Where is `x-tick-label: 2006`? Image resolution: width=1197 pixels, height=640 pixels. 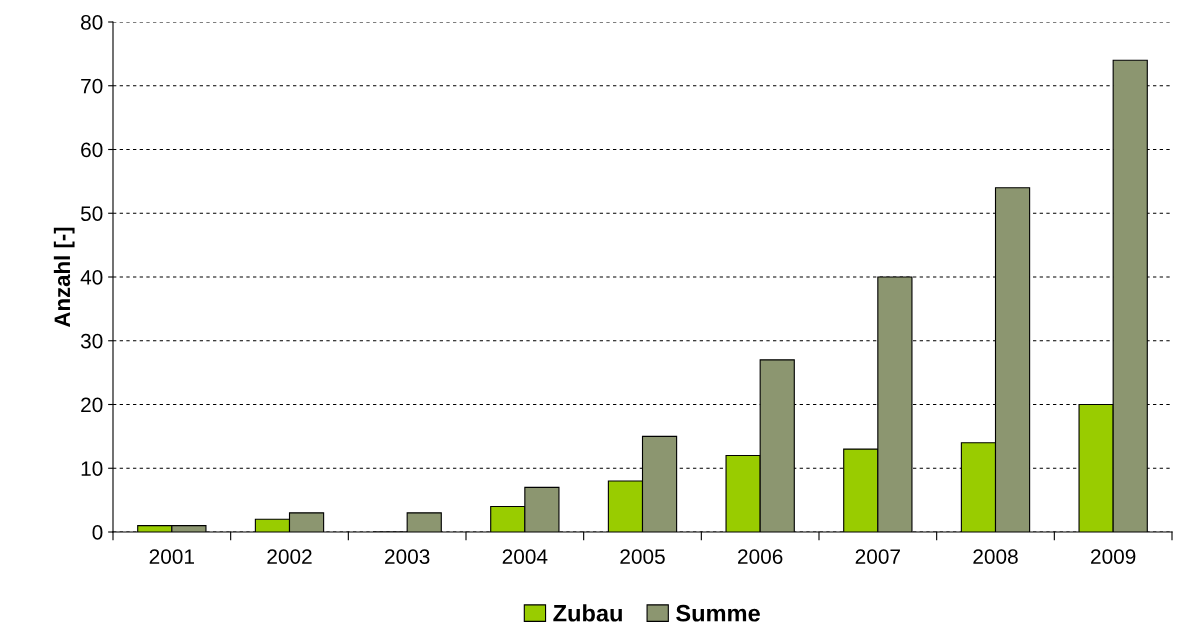 x-tick-label: 2006 is located at coordinates (760, 556).